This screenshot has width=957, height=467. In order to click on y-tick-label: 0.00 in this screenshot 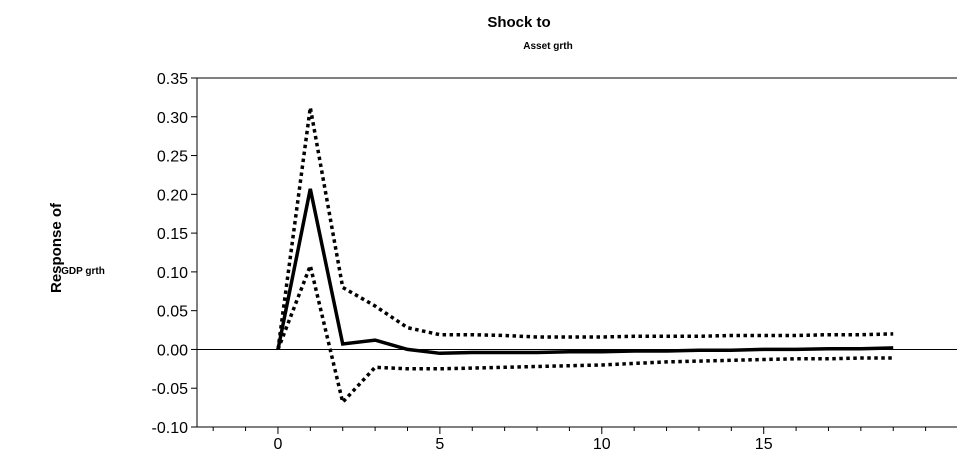, I will do `click(172, 350)`.